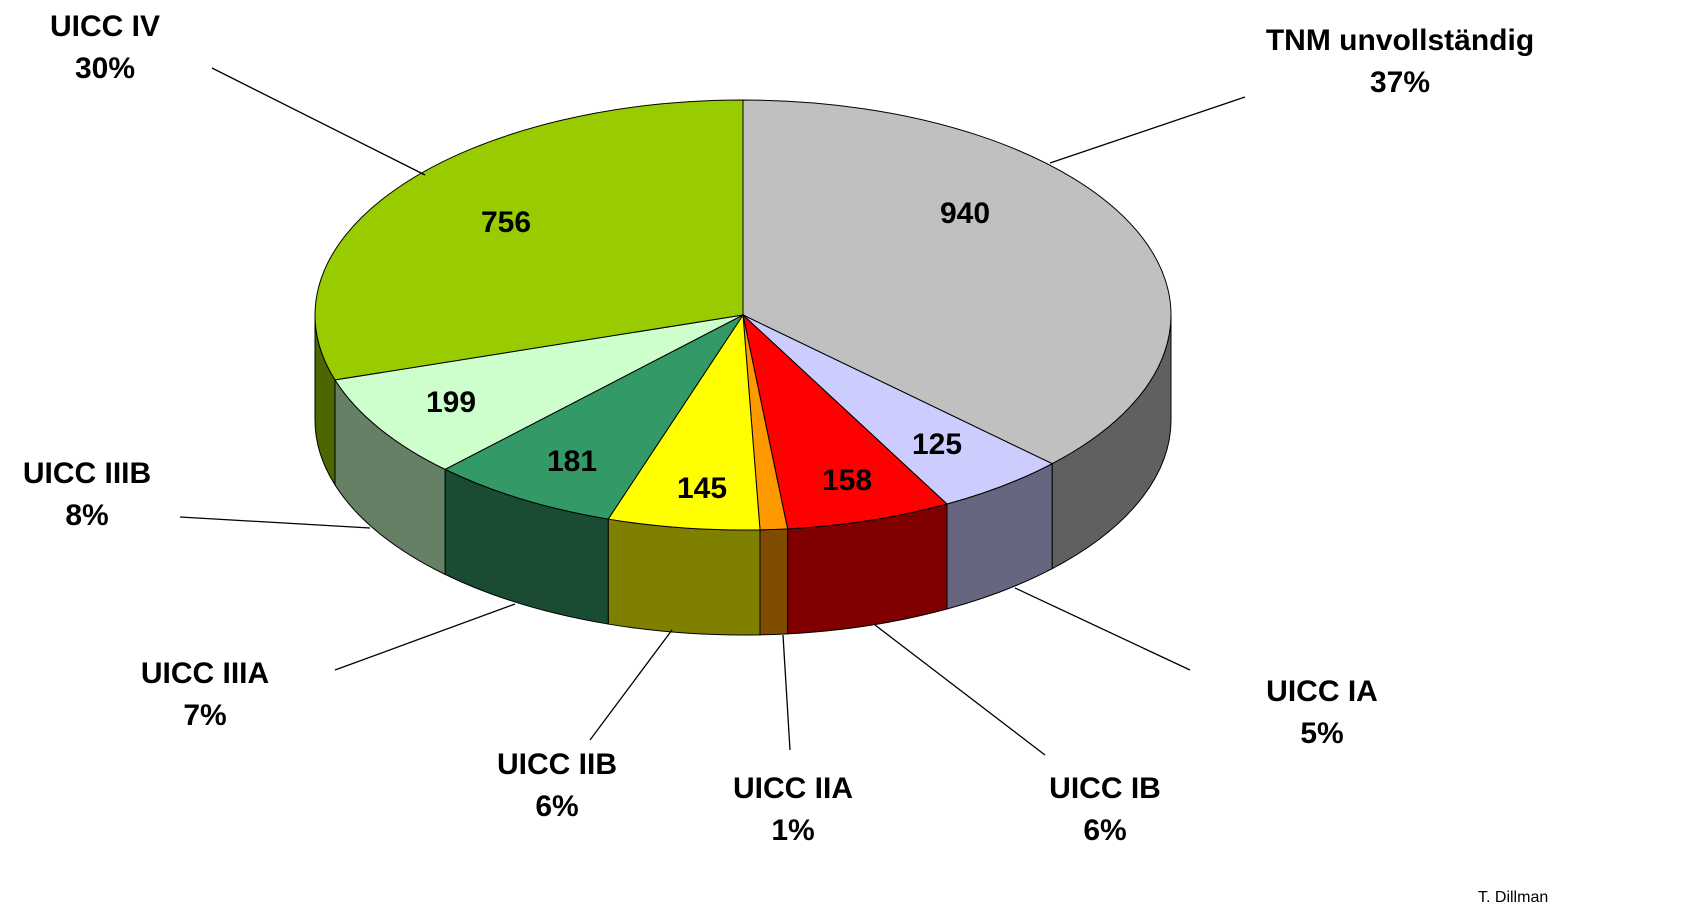  I want to click on value-label: 756, so click(506, 222).